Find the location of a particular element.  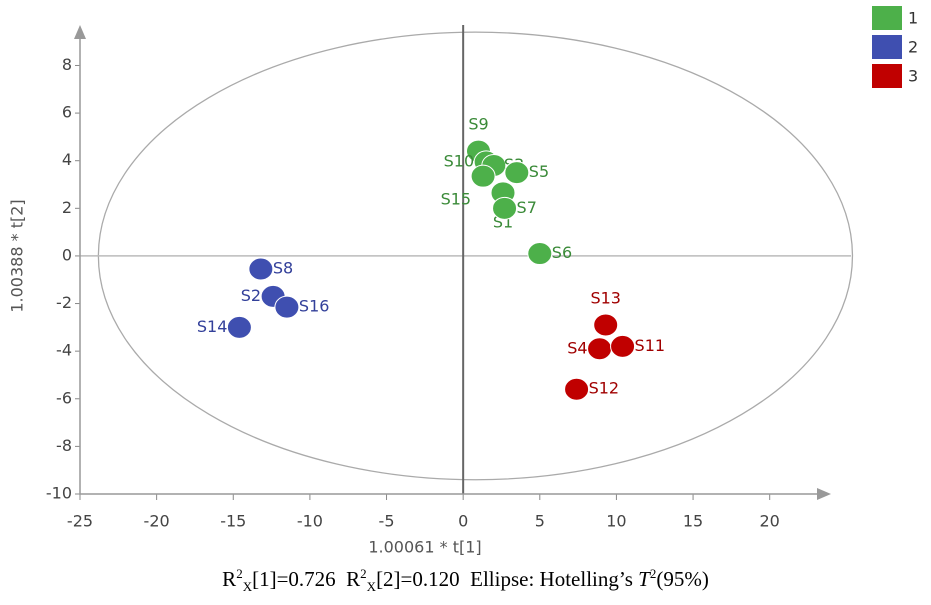

y-tick-label: 4 is located at coordinates (67, 159).